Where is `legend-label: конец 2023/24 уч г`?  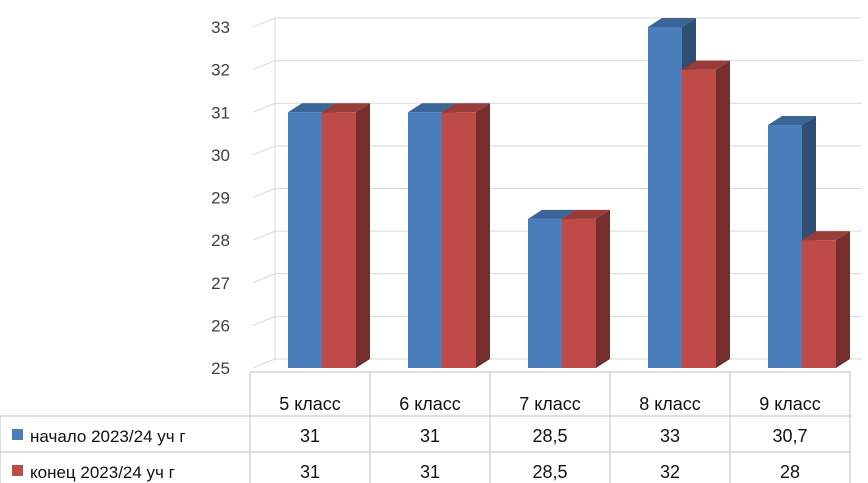 legend-label: конец 2023/24 уч г is located at coordinates (102, 472).